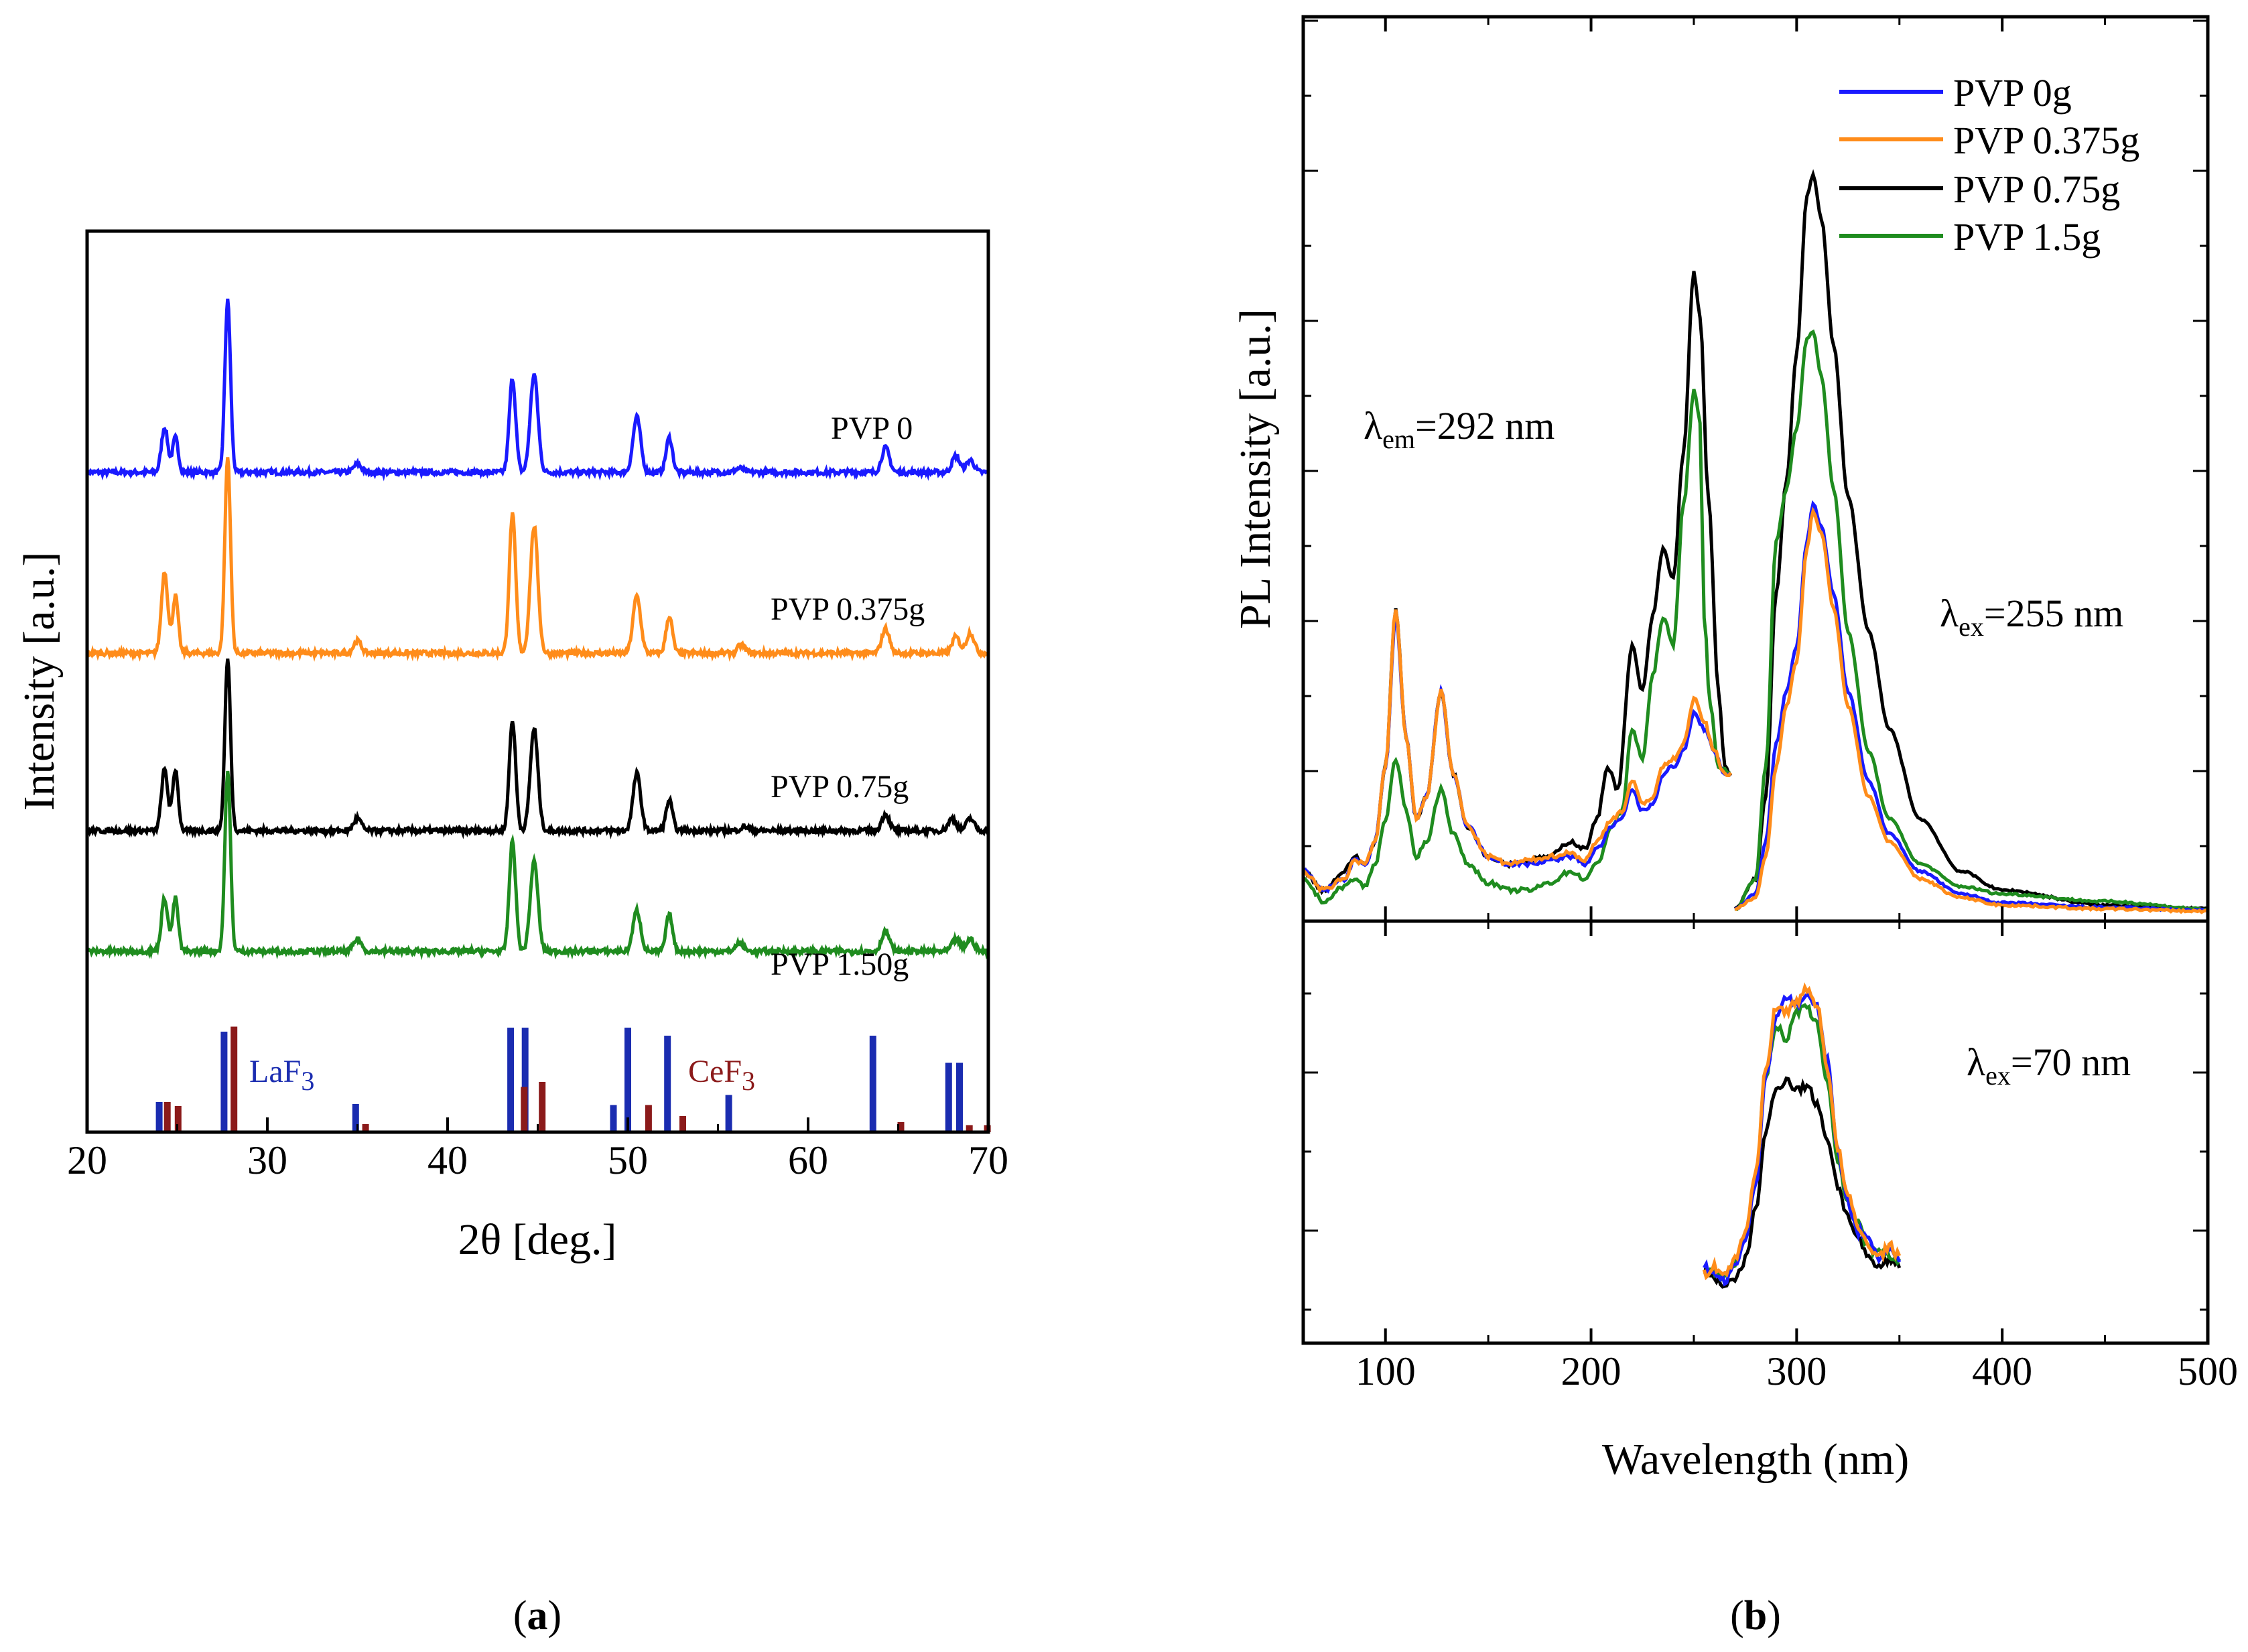 This screenshot has width=2248, height=1652. What do you see at coordinates (1386, 1371) in the screenshot?
I see `panel-b-x-tick-label: 100` at bounding box center [1386, 1371].